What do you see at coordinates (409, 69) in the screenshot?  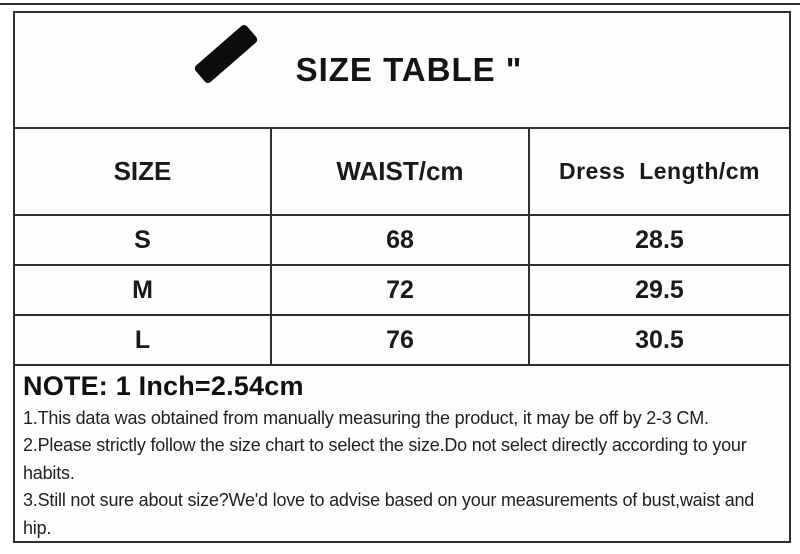 I see `page-title: SIZE TABLE "` at bounding box center [409, 69].